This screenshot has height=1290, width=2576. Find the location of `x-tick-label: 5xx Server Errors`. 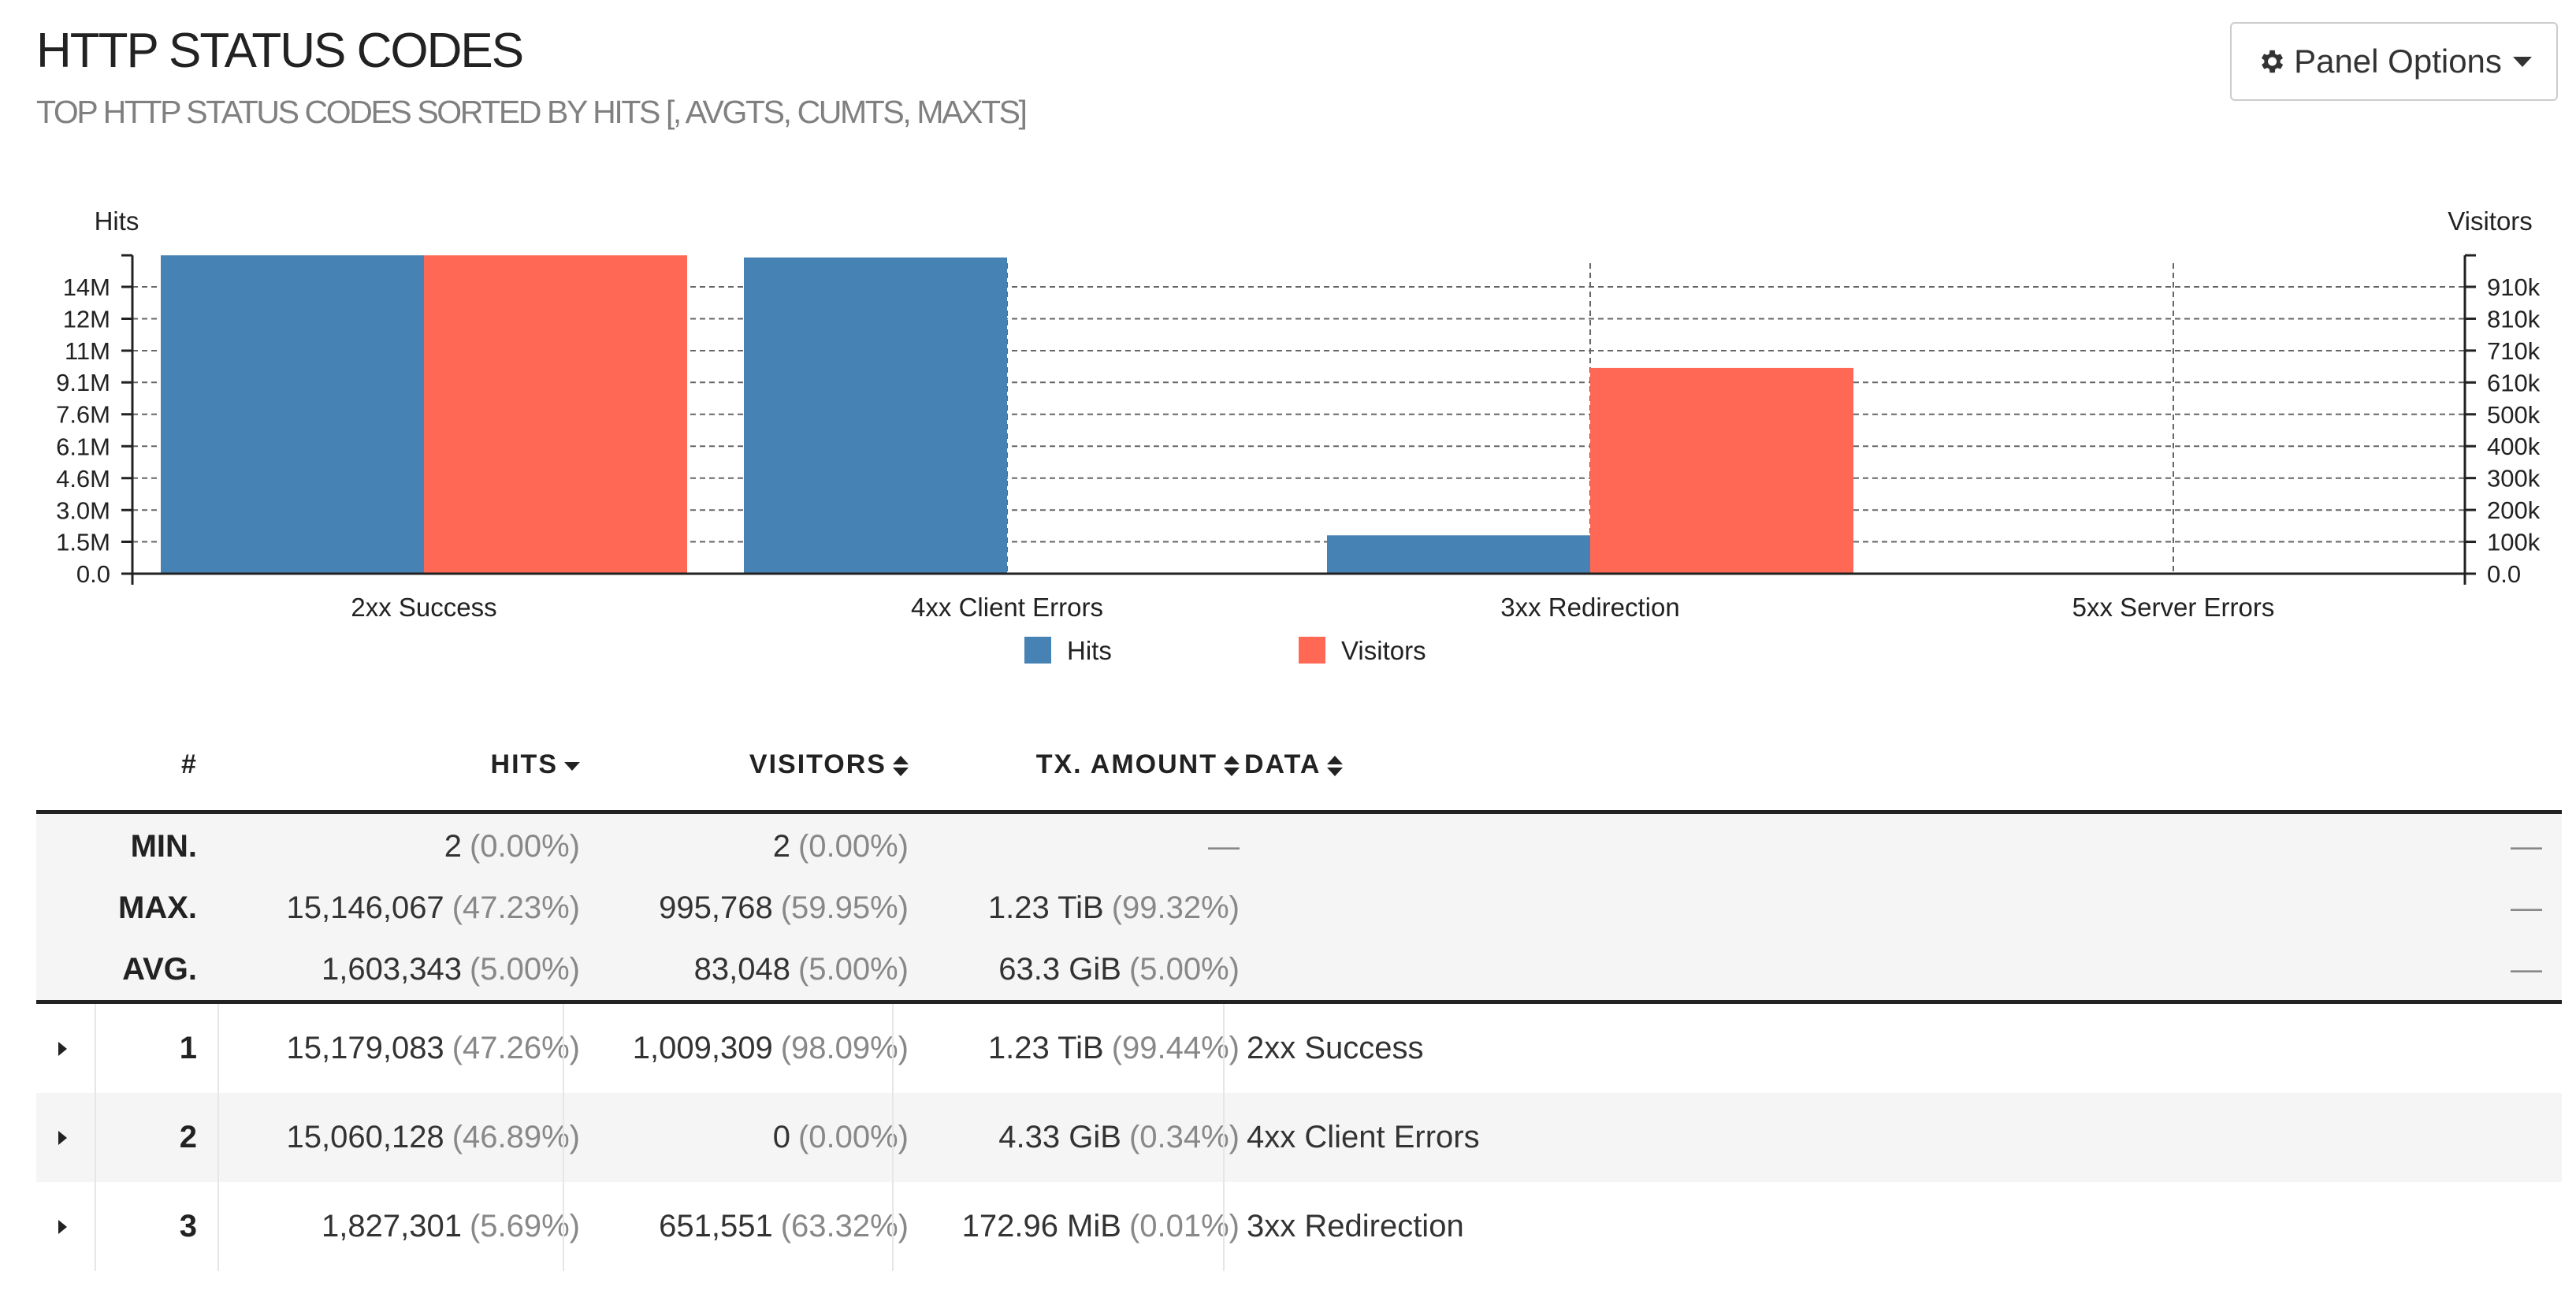

x-tick-label: 5xx Server Errors is located at coordinates (2173, 607).